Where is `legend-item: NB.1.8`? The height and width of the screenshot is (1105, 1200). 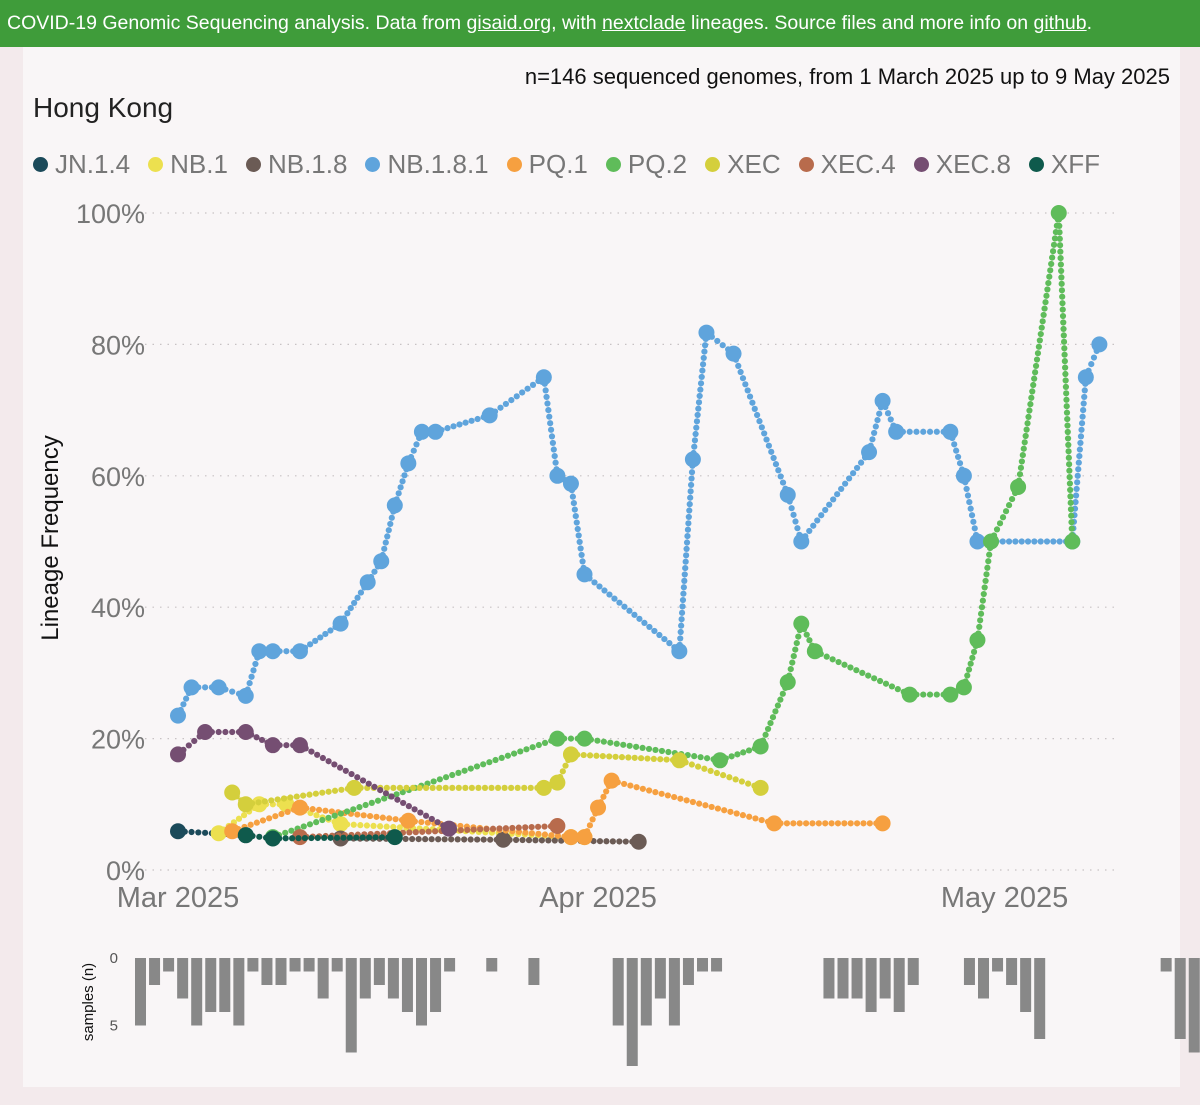
legend-item: NB.1.8 is located at coordinates (296, 164).